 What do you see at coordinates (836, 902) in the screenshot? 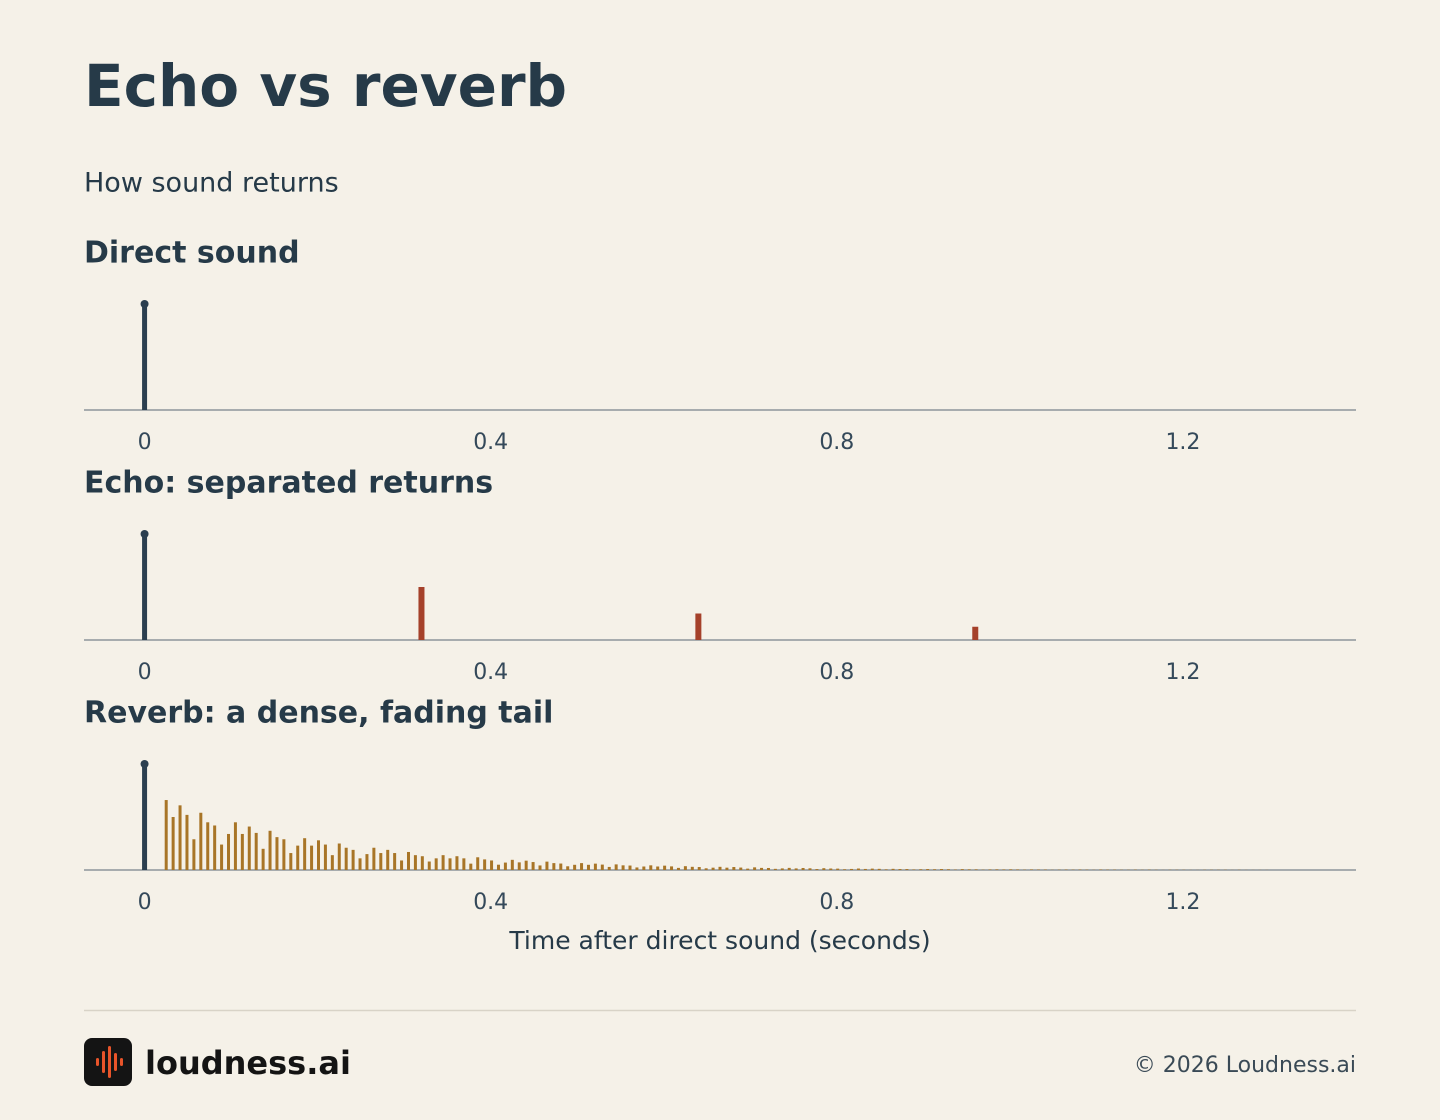
I see `x-tick-label: 0.8` at bounding box center [836, 902].